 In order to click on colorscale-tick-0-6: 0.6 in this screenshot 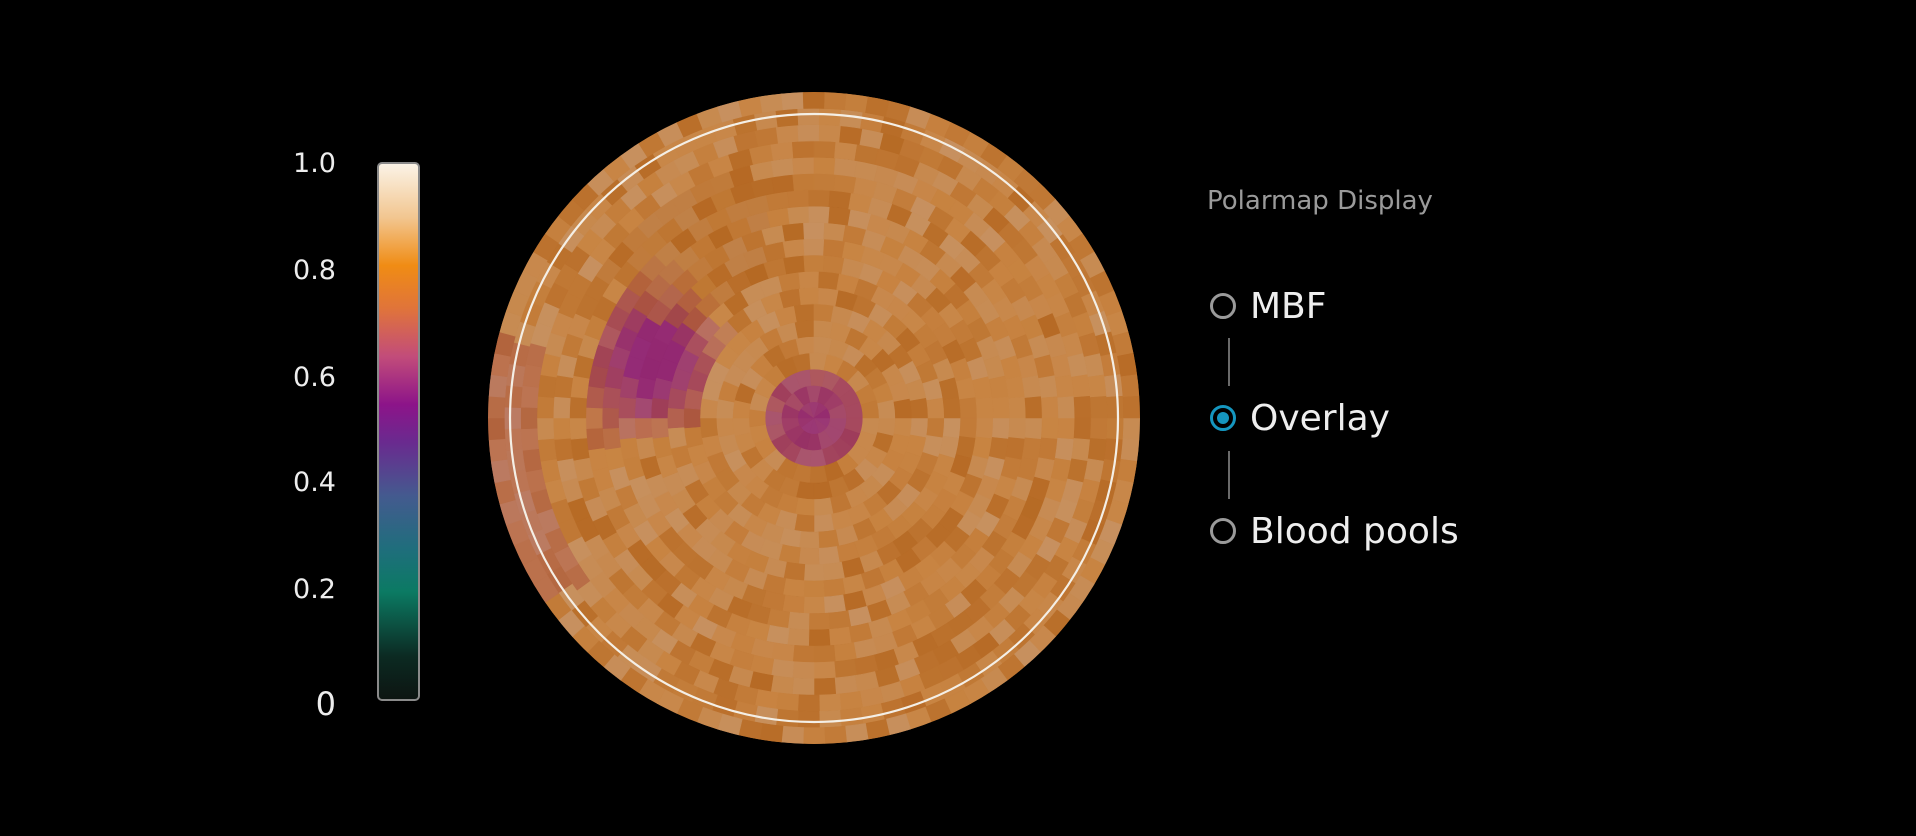, I will do `click(314, 377)`.